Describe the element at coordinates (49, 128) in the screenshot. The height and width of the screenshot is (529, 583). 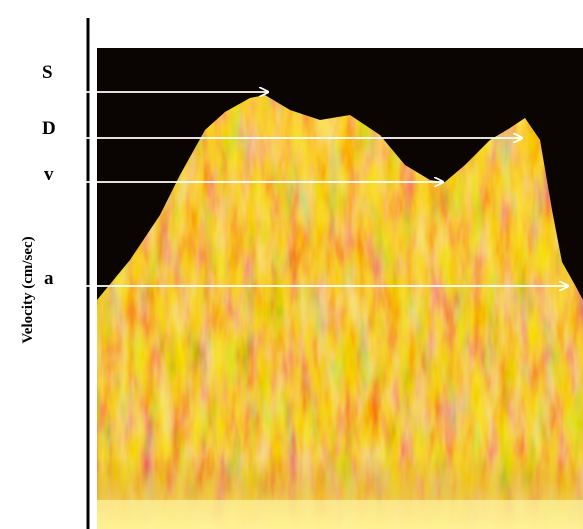
I see `label-d: D` at that location.